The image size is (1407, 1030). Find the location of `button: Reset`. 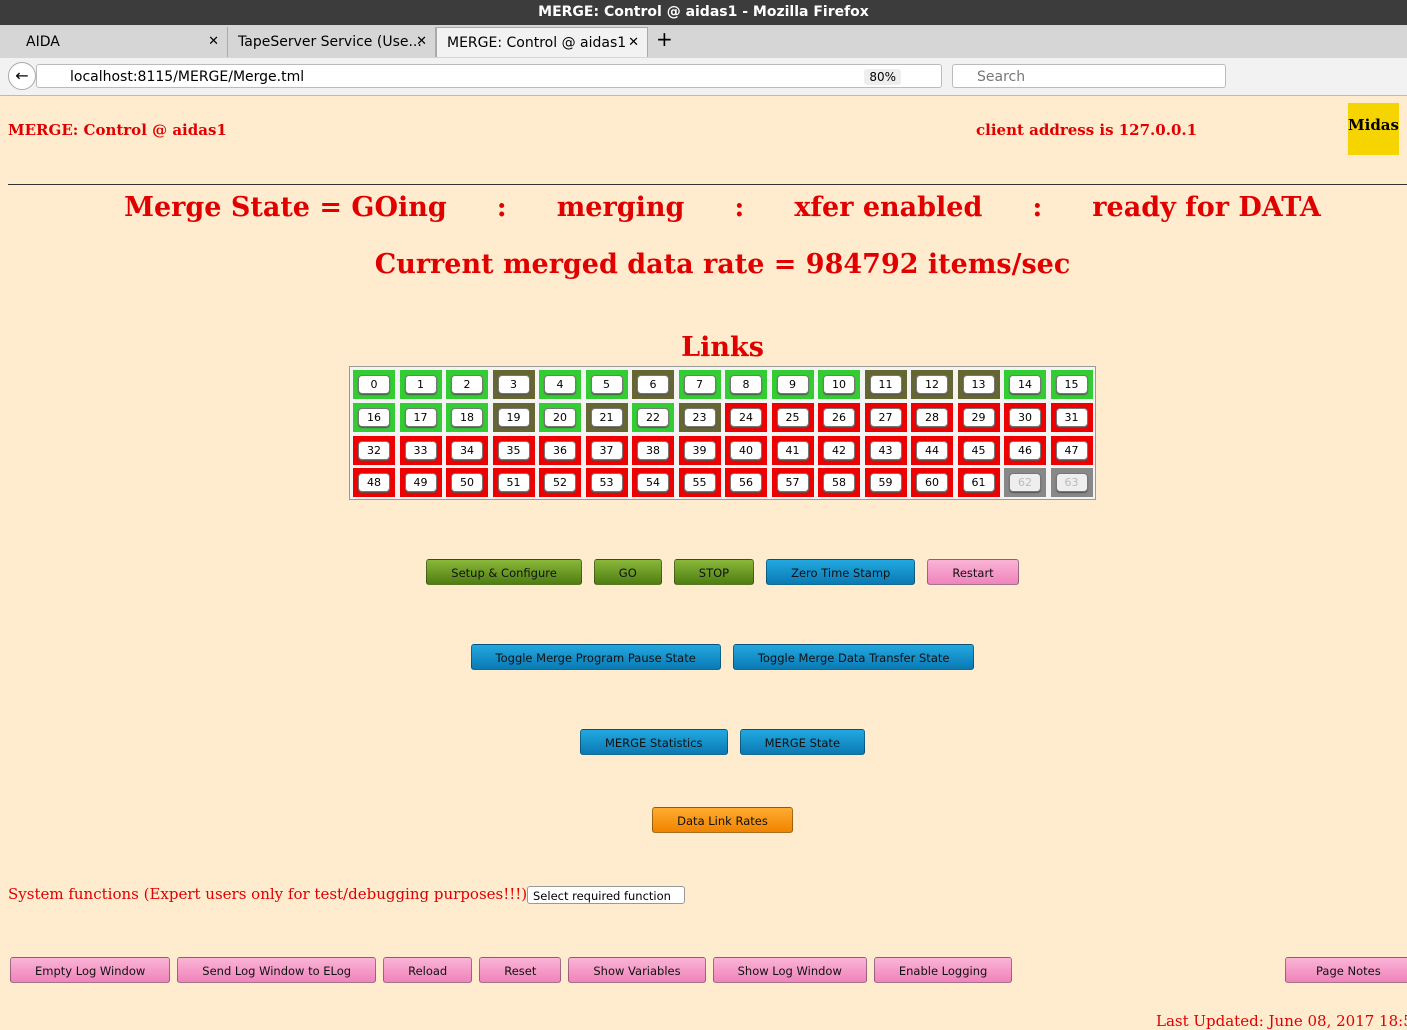

button: Reset is located at coordinates (520, 970).